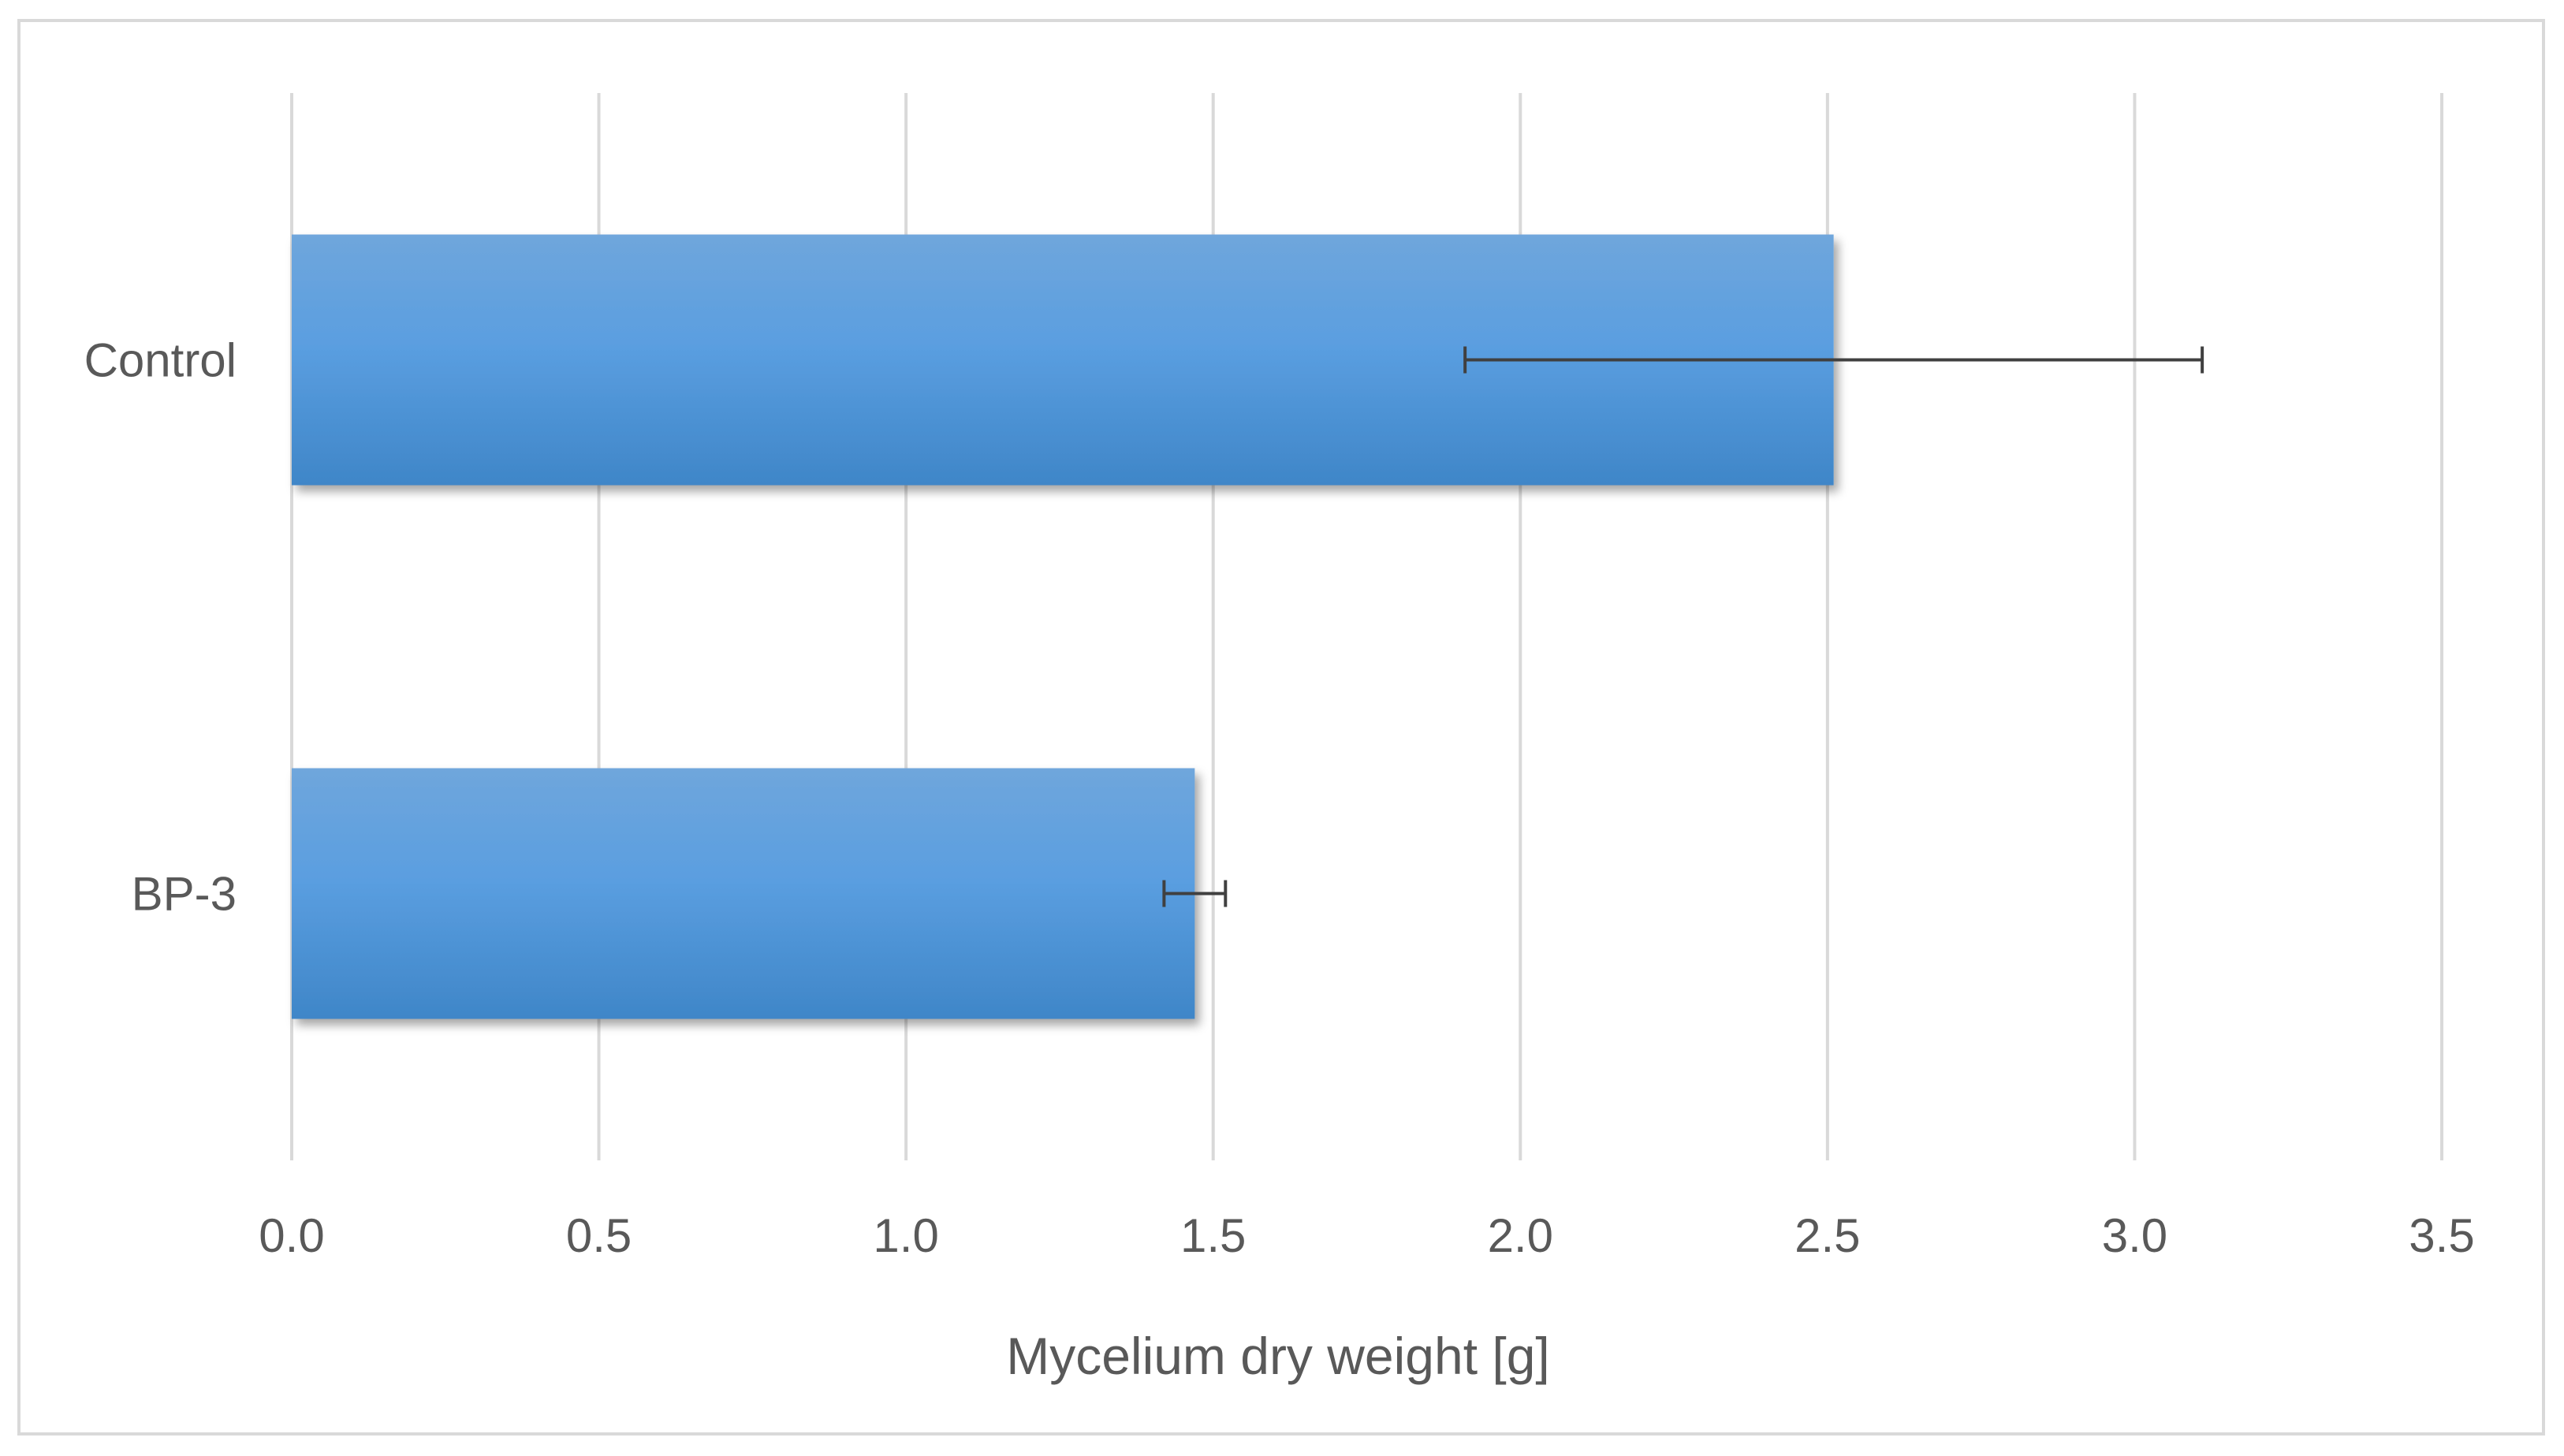 Image resolution: width=2564 pixels, height=1456 pixels. What do you see at coordinates (291, 1235) in the screenshot?
I see `x-tick-label: 0.0` at bounding box center [291, 1235].